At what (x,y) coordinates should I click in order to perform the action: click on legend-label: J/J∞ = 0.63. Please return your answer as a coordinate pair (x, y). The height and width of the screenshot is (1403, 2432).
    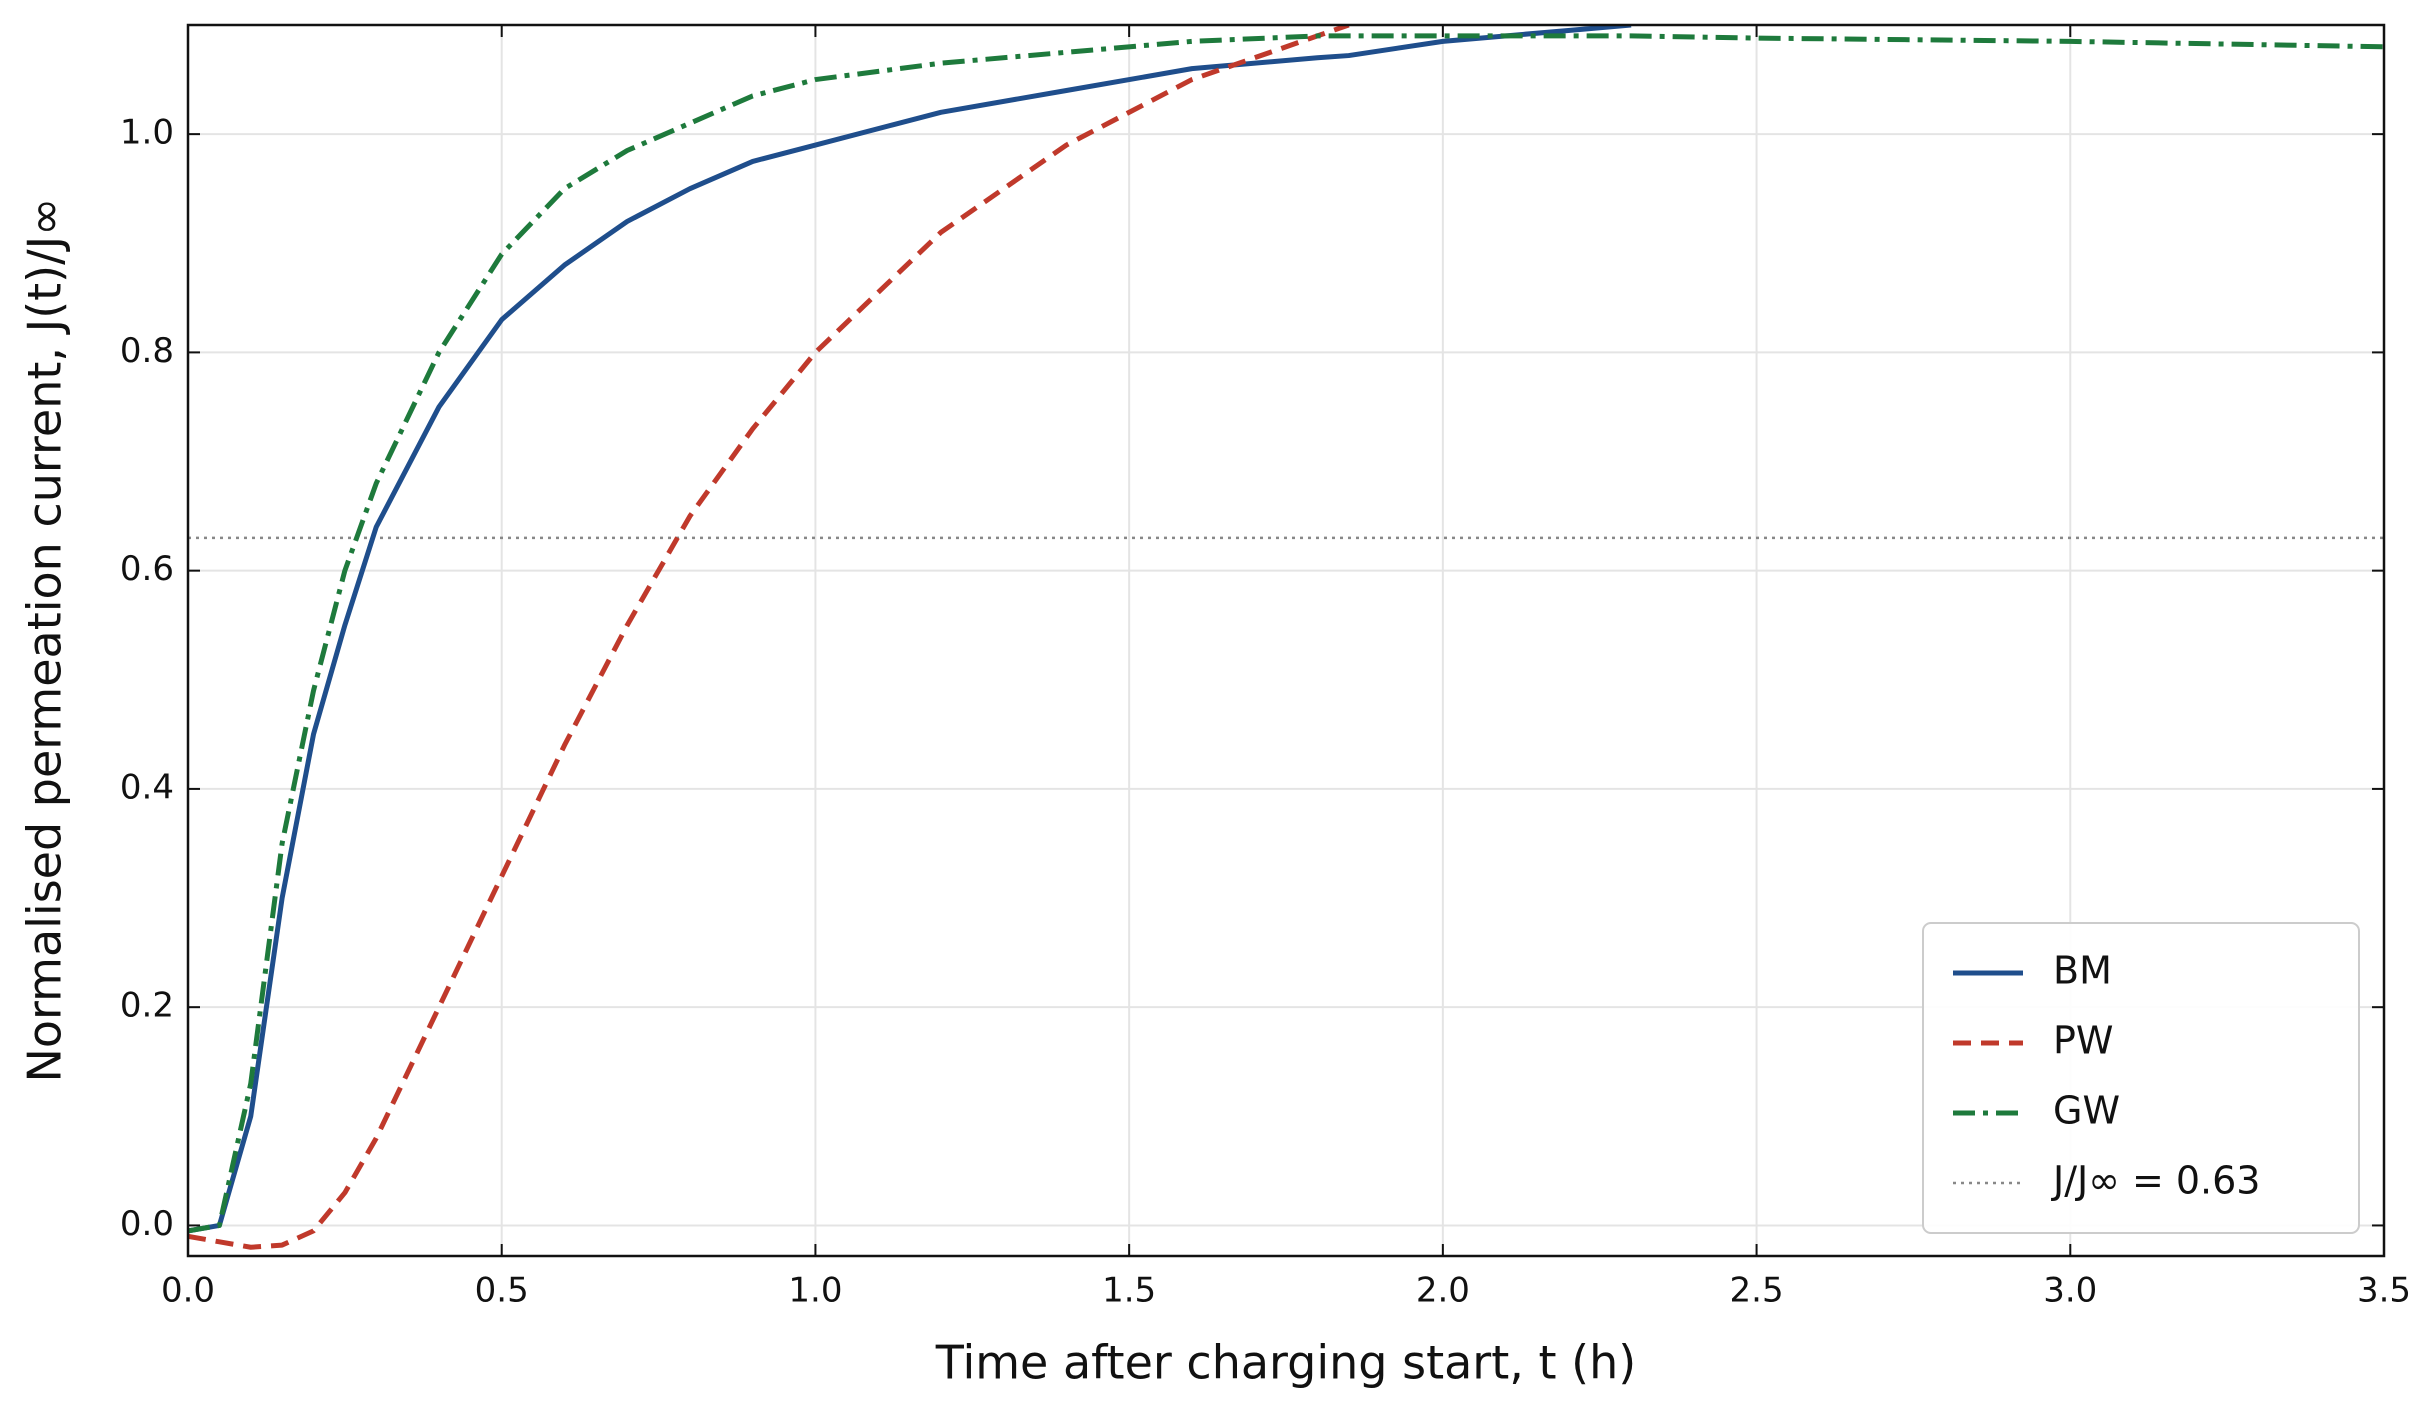
    Looking at the image, I should click on (2155, 1181).